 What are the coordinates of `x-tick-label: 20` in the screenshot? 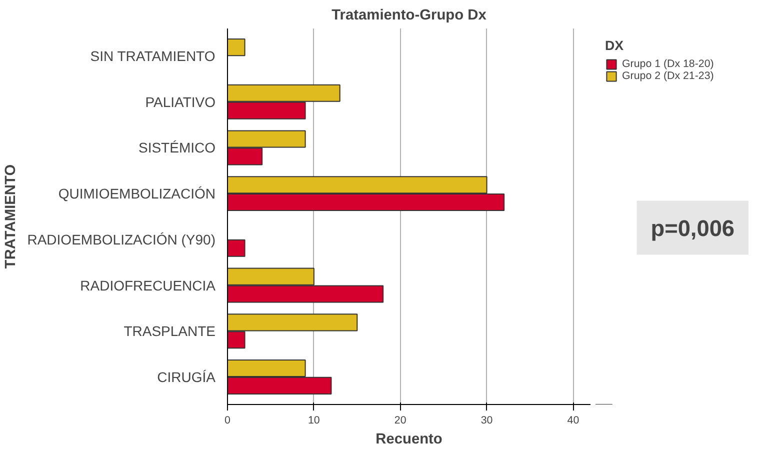 It's located at (400, 420).